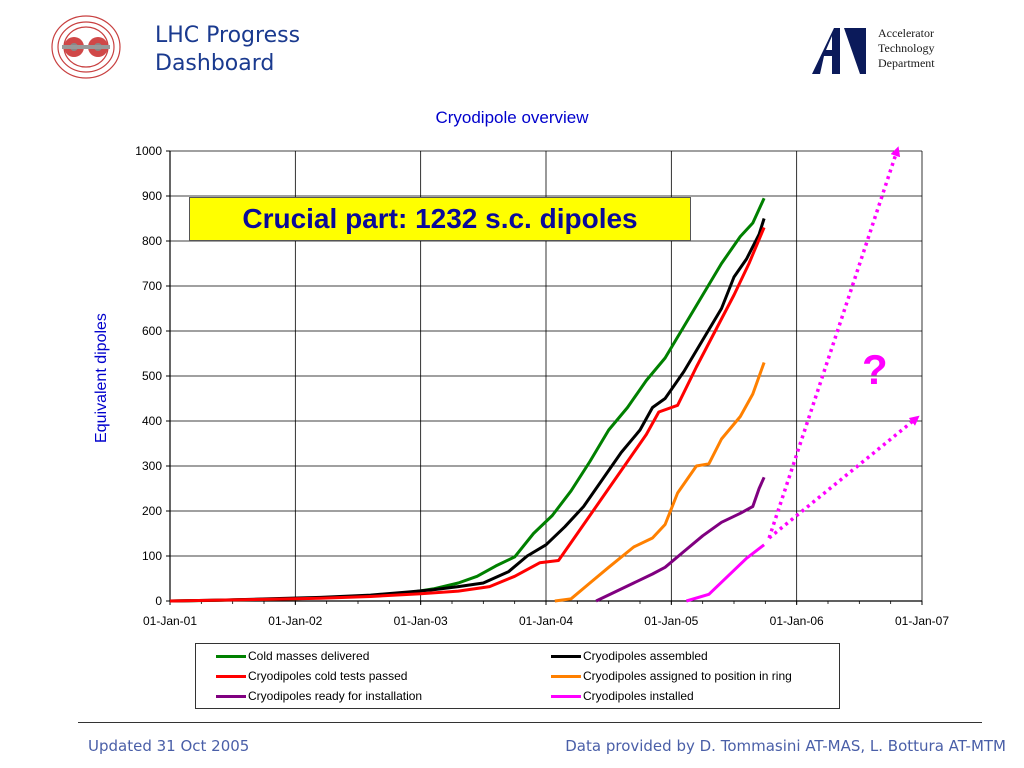  I want to click on title-line-2: Dashboard, so click(215, 63).